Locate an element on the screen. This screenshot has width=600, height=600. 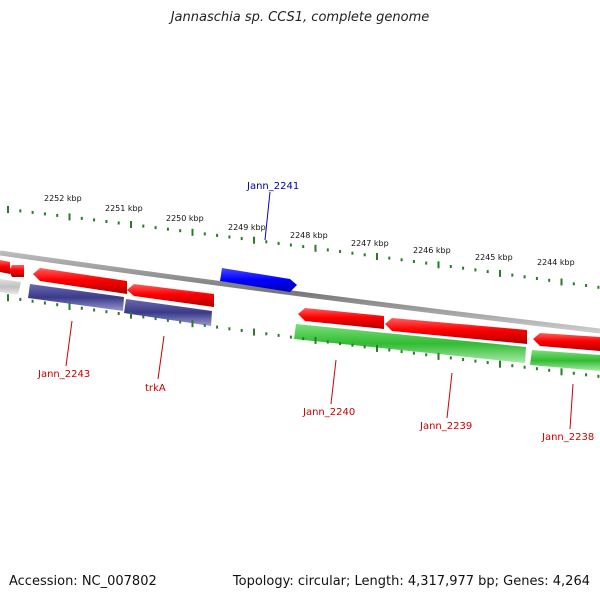
scale-label-2248: 2248 kbp is located at coordinates (309, 235).